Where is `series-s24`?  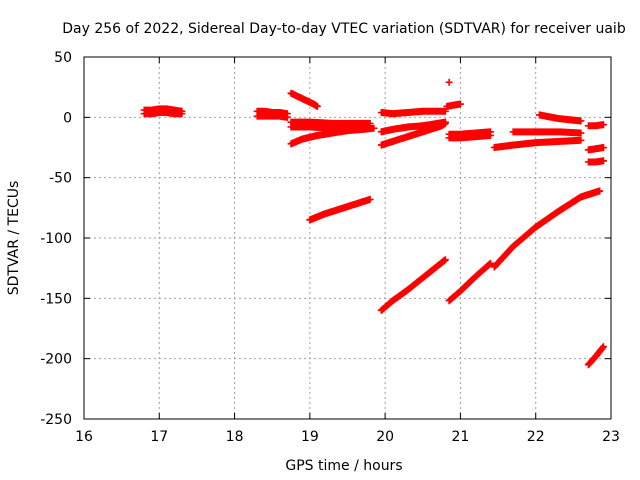 series-s24 is located at coordinates (595, 149).